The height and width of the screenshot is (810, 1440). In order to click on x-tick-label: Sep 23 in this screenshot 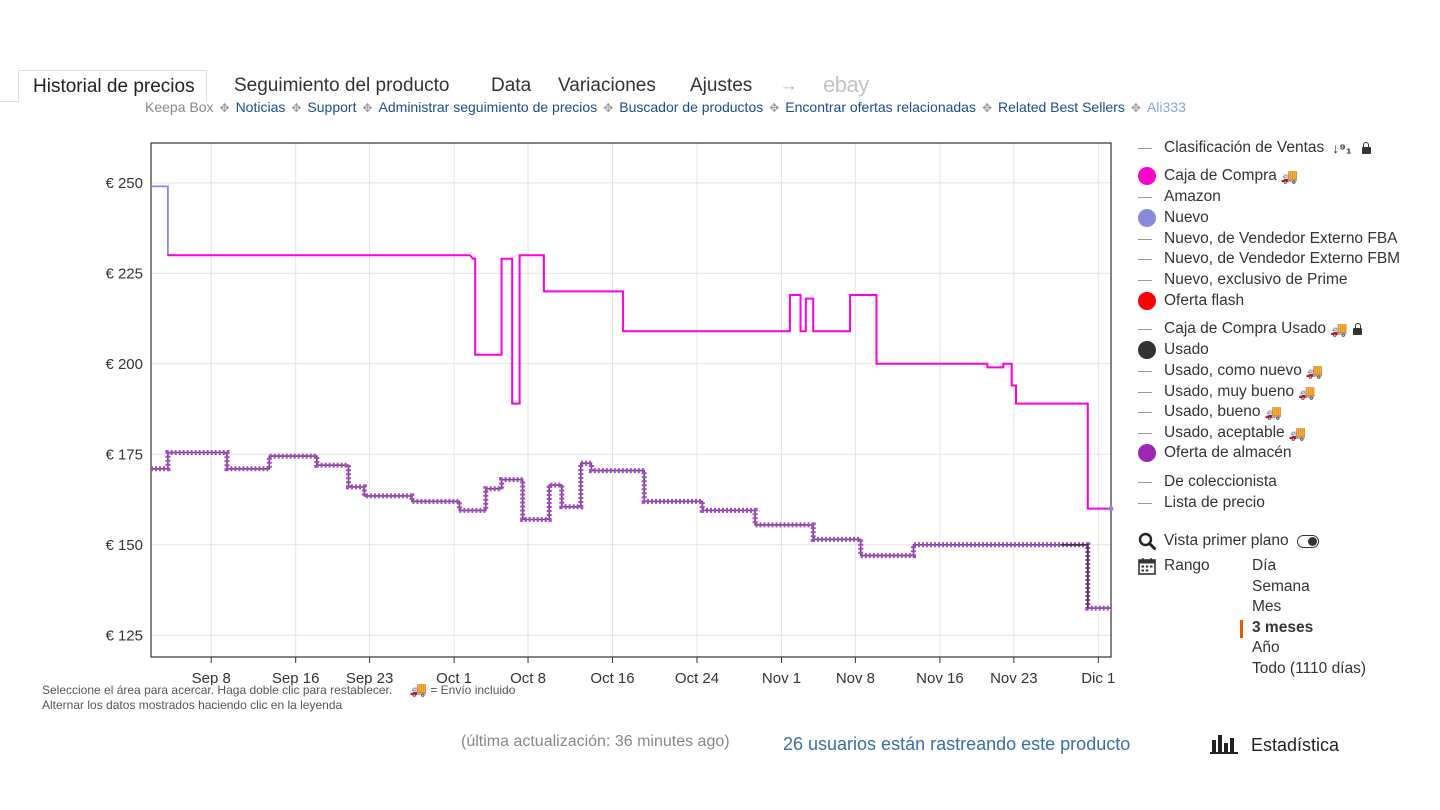, I will do `click(370, 677)`.